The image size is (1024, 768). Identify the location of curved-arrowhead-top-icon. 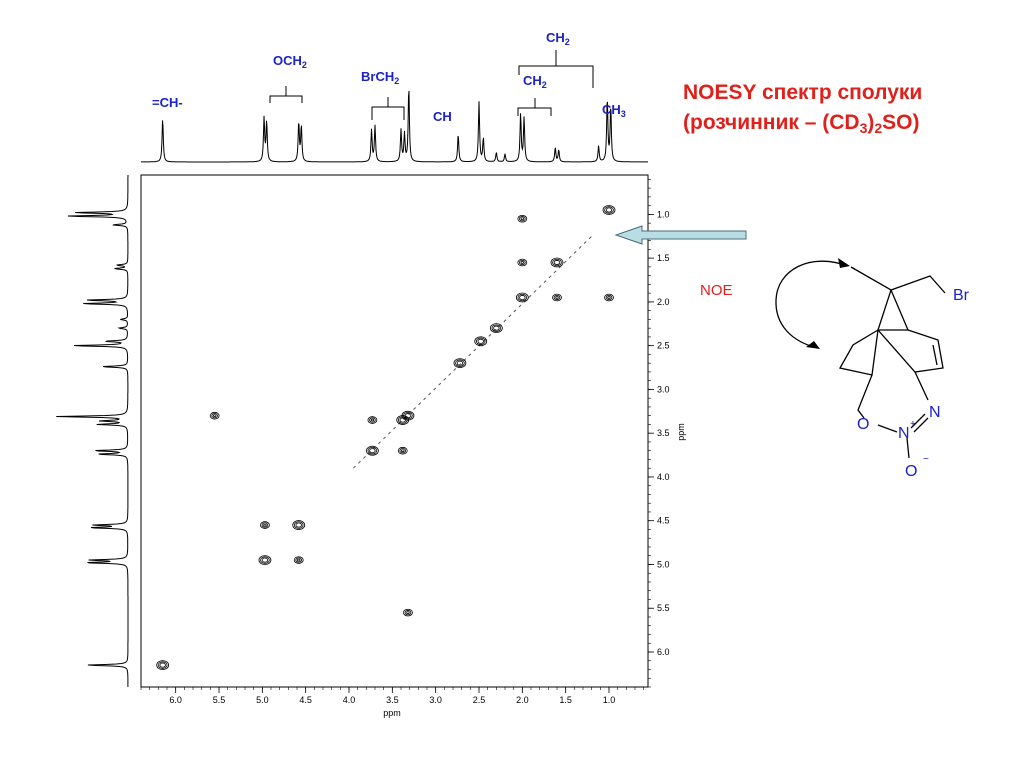
(844, 263).